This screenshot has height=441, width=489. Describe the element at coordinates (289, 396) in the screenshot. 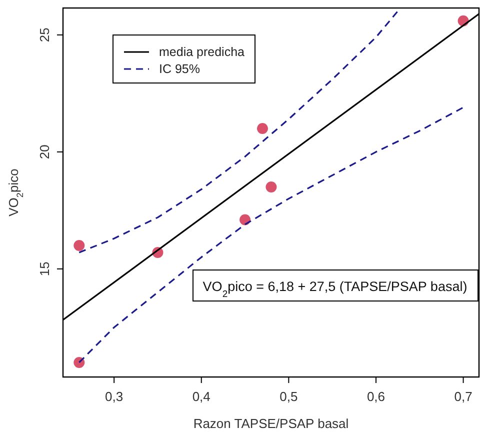

I see `x-tick-label: 0,5` at that location.